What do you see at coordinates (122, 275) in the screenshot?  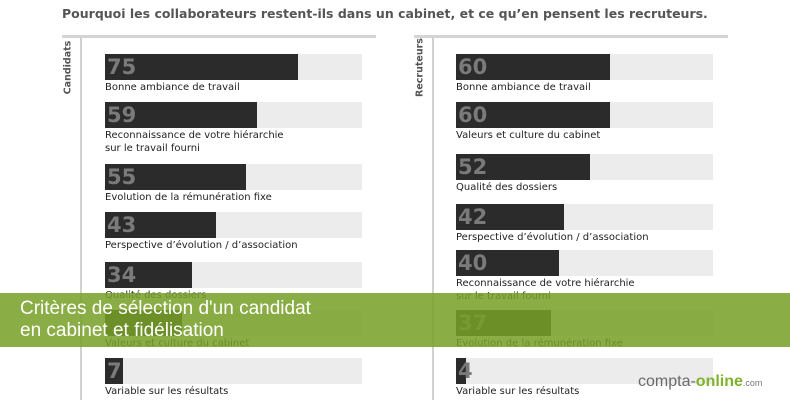 I see `bar-value-label: 34` at bounding box center [122, 275].